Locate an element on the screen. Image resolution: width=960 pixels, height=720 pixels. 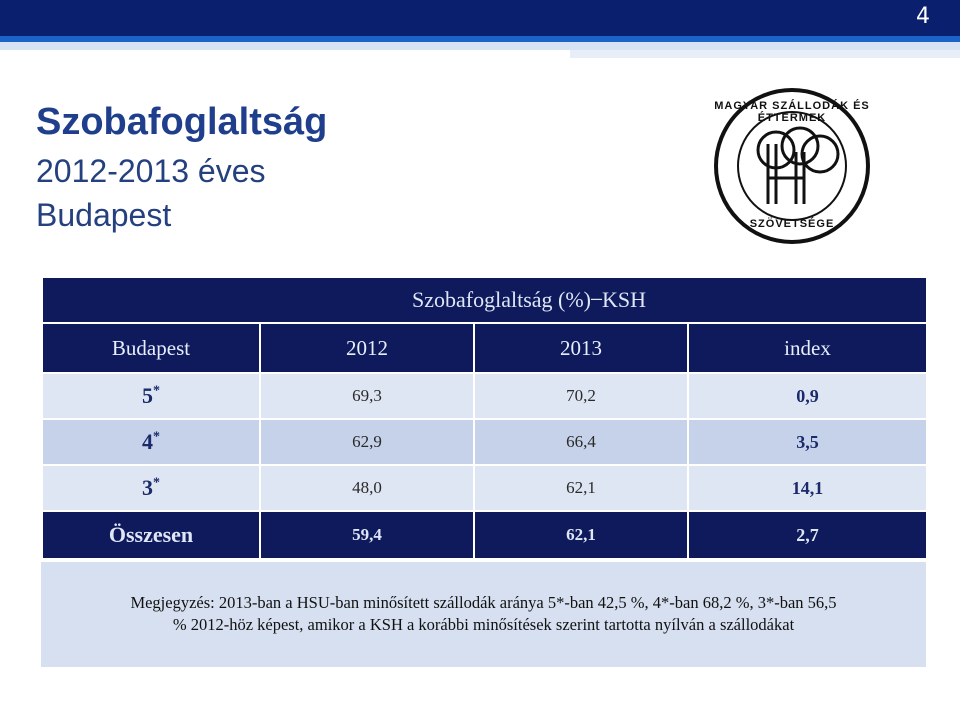
table-row: 4* 62,9 66,4 3,5 is located at coordinates (485, 442).